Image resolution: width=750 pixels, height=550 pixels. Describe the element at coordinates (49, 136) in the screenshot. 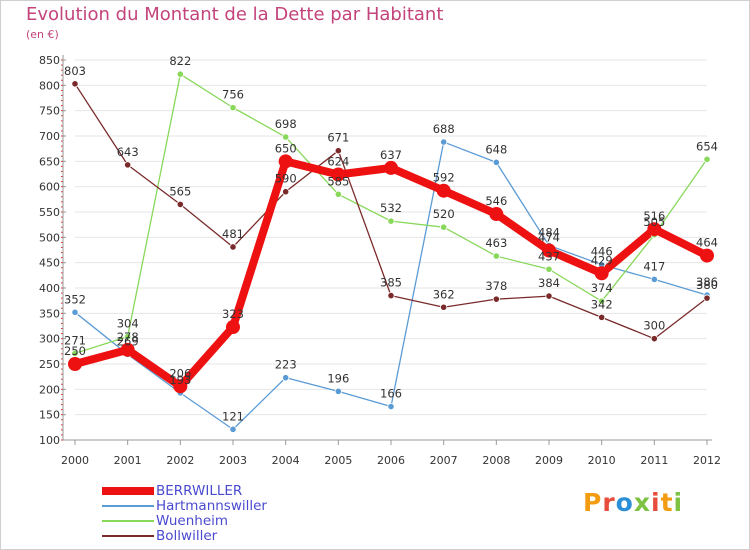

I see `y-tick-label: 700` at that location.